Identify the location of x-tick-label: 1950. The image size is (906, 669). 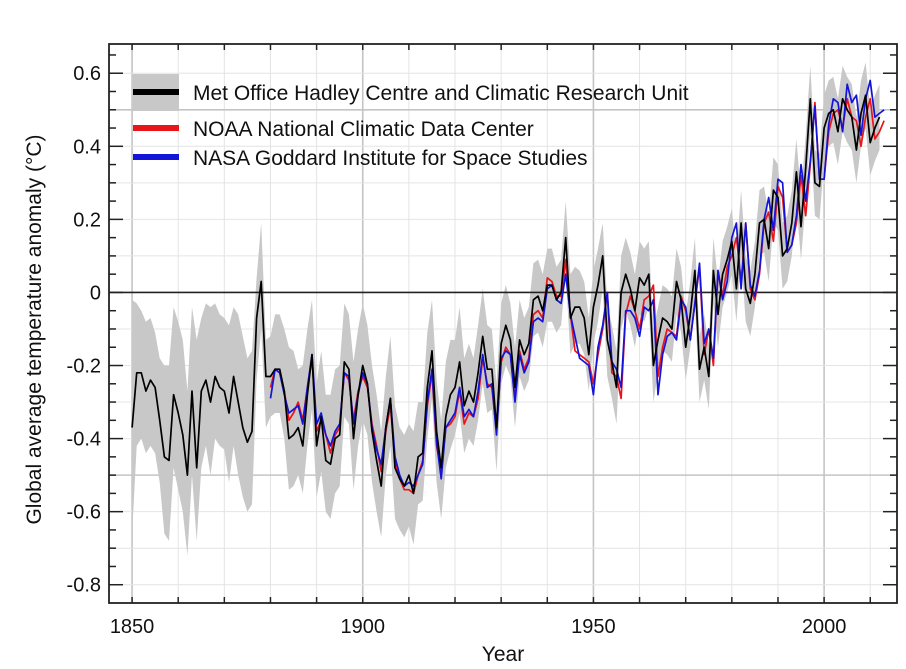
(593, 627).